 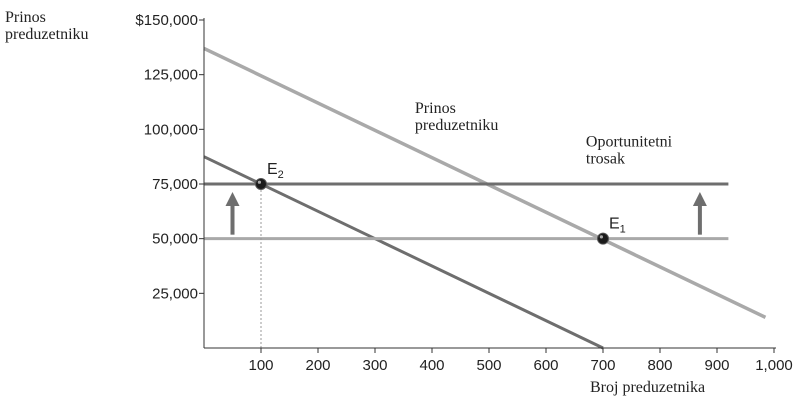 I want to click on x-tick-label: 600, so click(x=545, y=365).